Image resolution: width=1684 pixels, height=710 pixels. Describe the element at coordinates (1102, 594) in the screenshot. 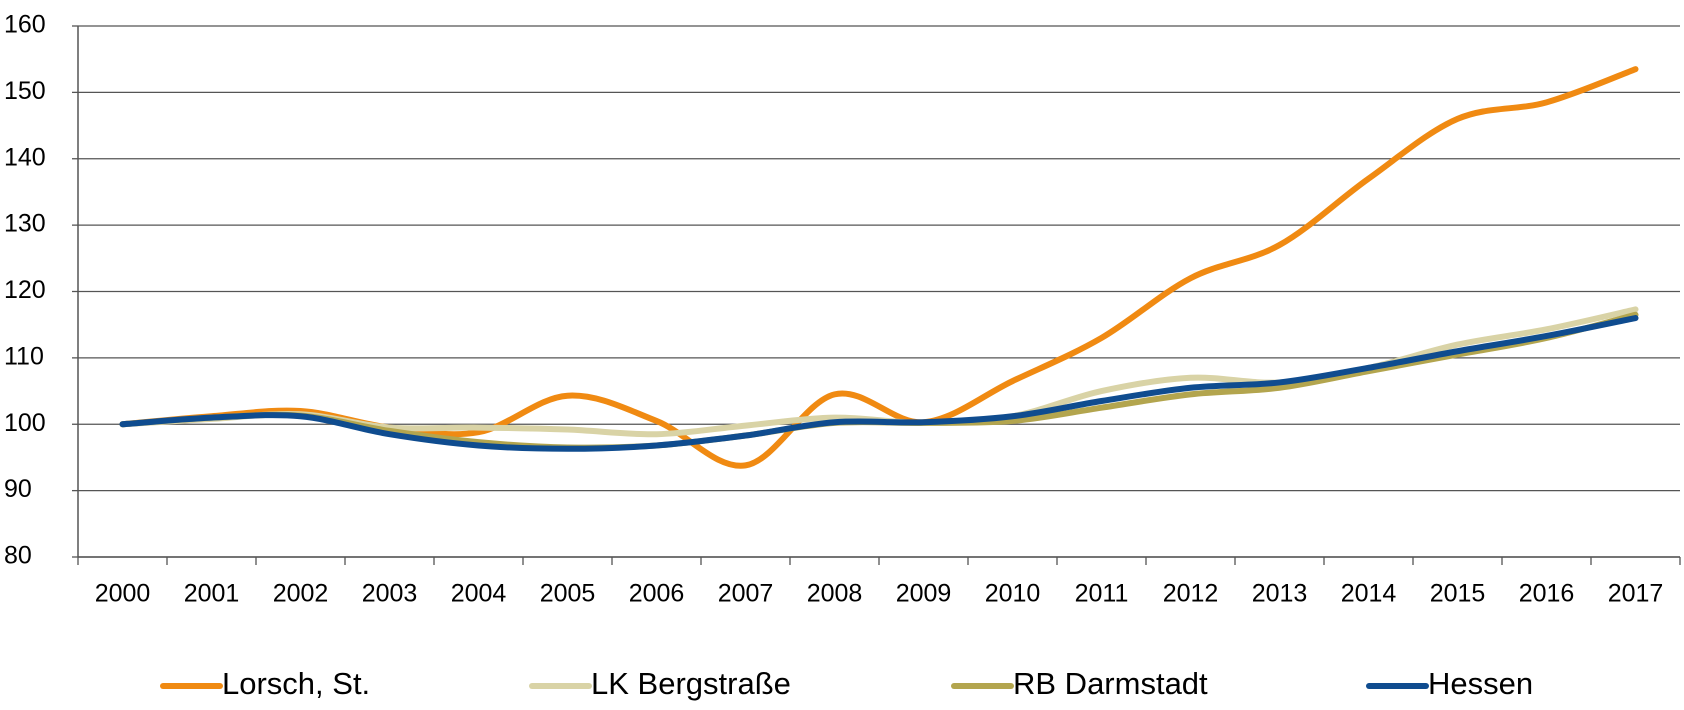

I see `x-tick-label: 2011` at that location.